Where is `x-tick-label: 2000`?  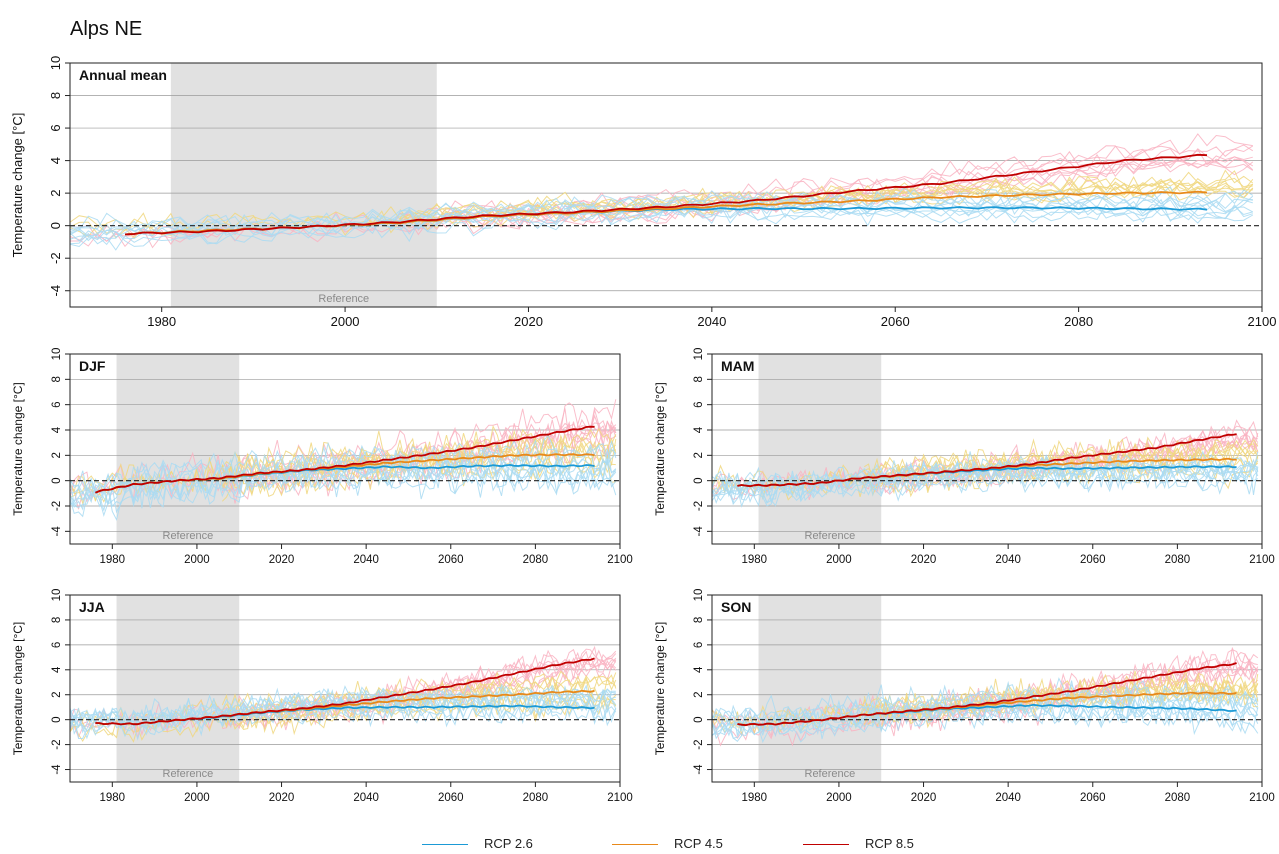
x-tick-label: 2000 is located at coordinates (197, 560).